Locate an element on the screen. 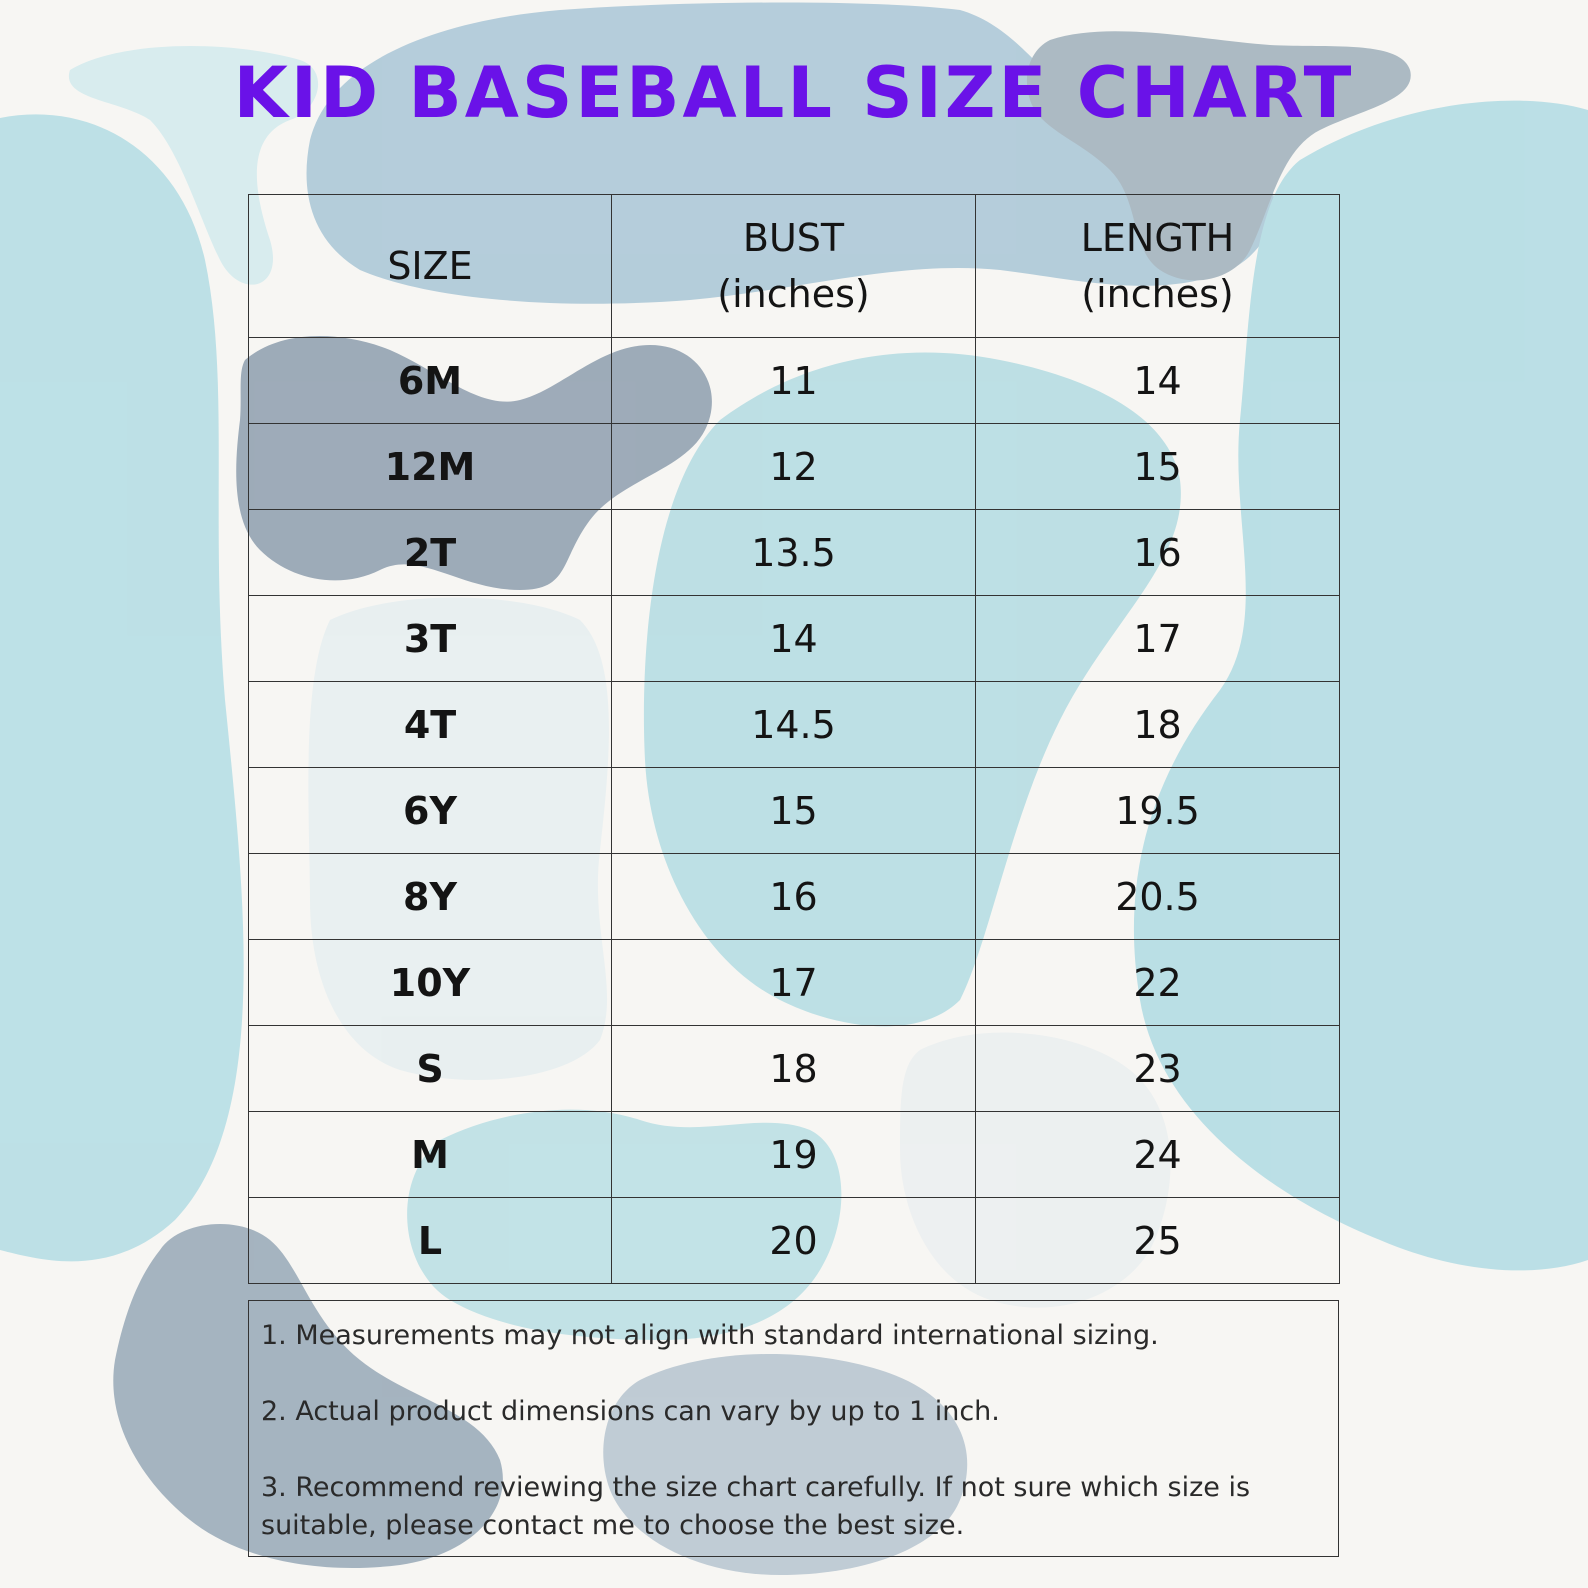 Image resolution: width=1588 pixels, height=1588 pixels. size-cell: 12M is located at coordinates (430, 466).